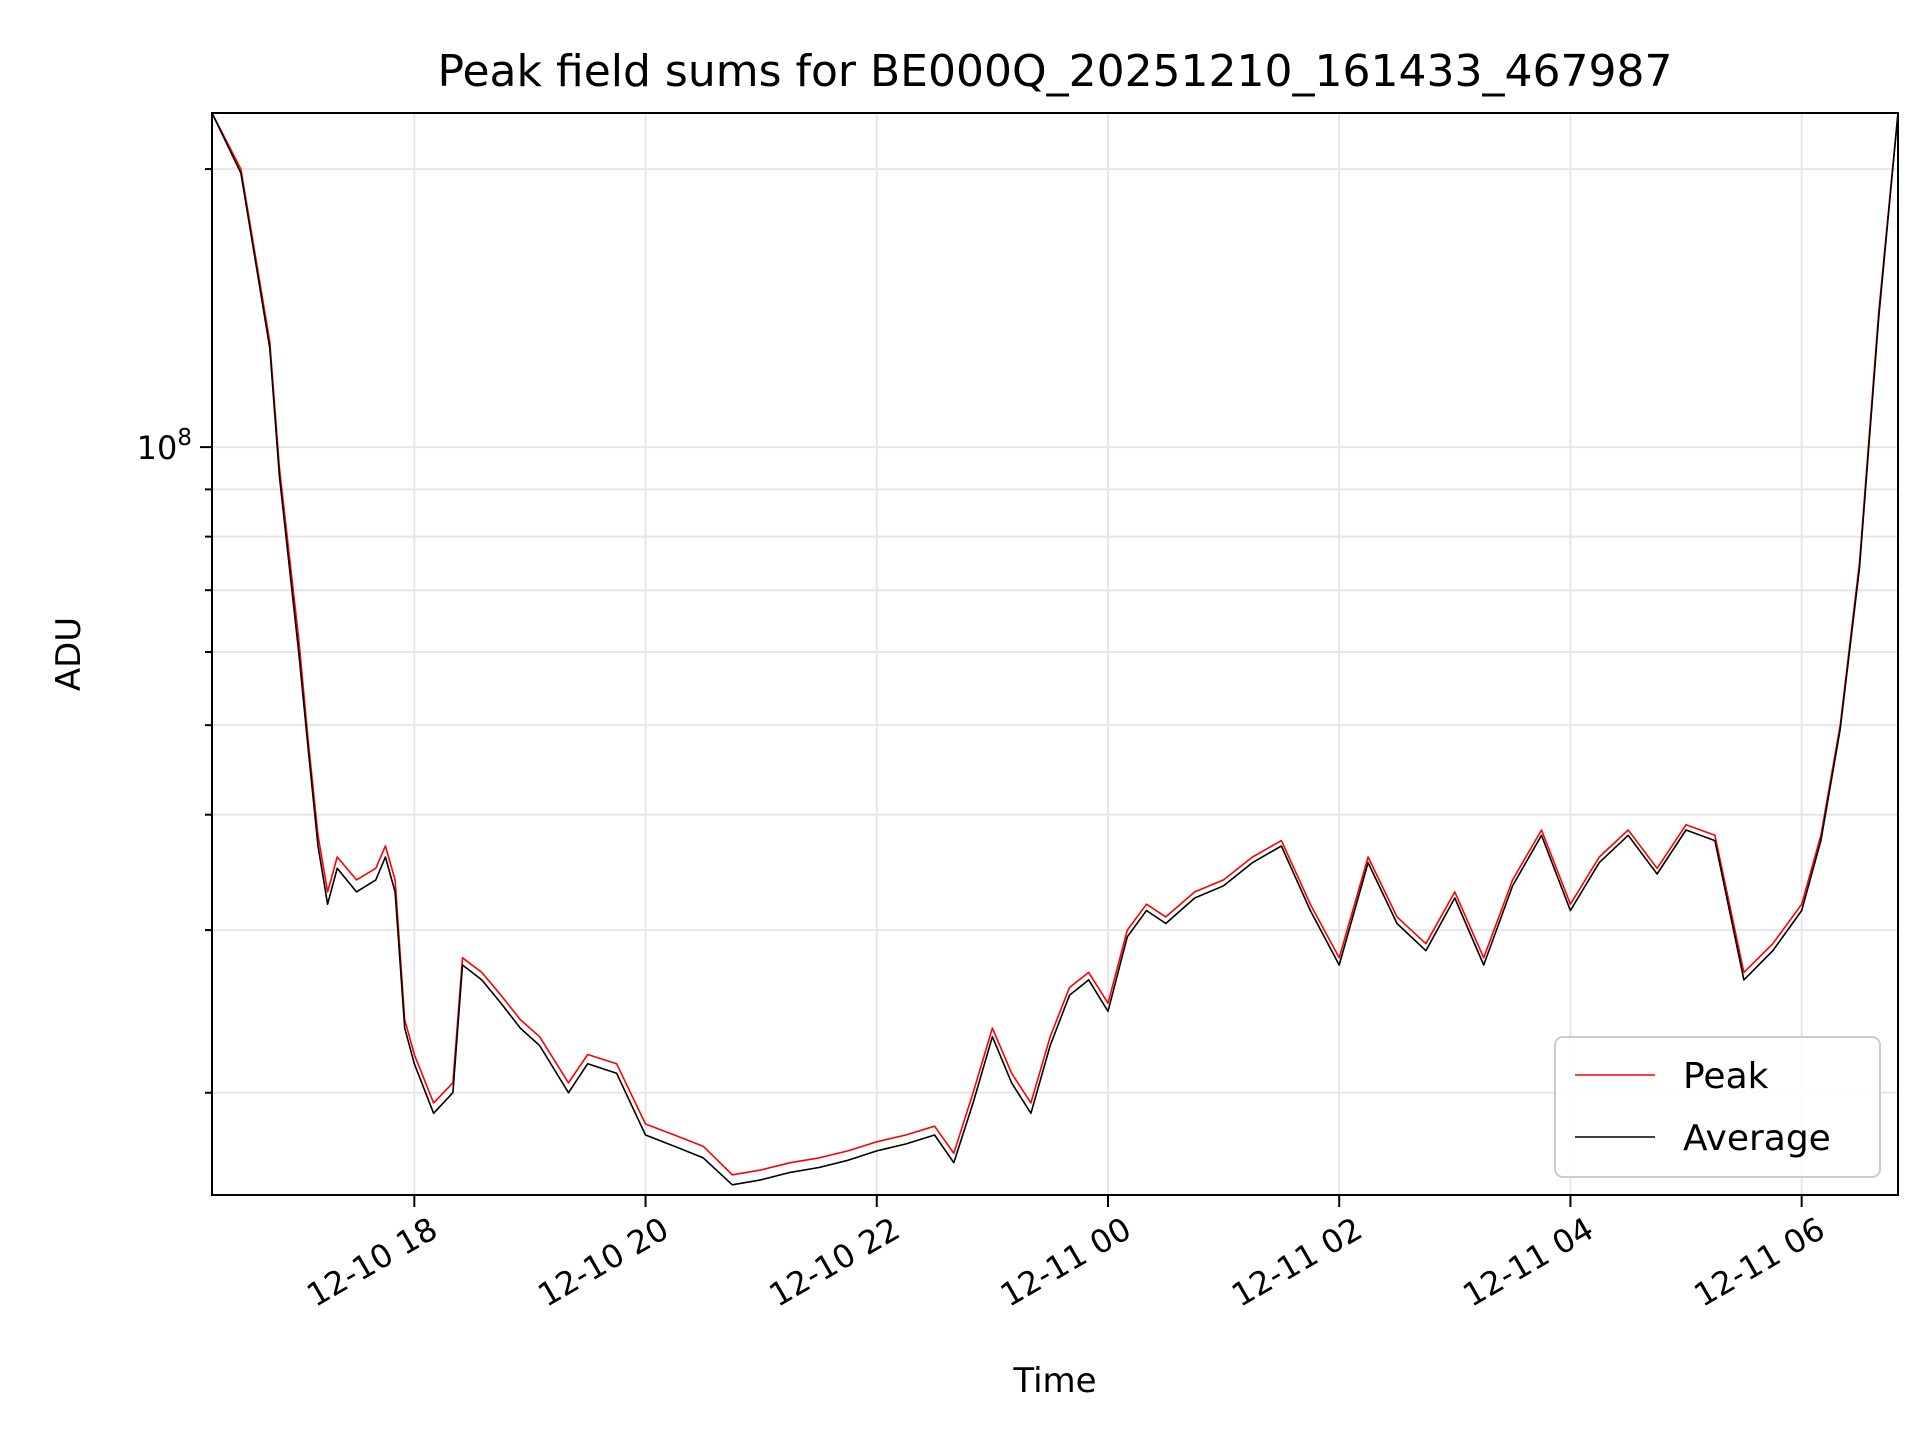 This screenshot has width=1920, height=1440. I want to click on y-axis-label: ADU, so click(69, 654).